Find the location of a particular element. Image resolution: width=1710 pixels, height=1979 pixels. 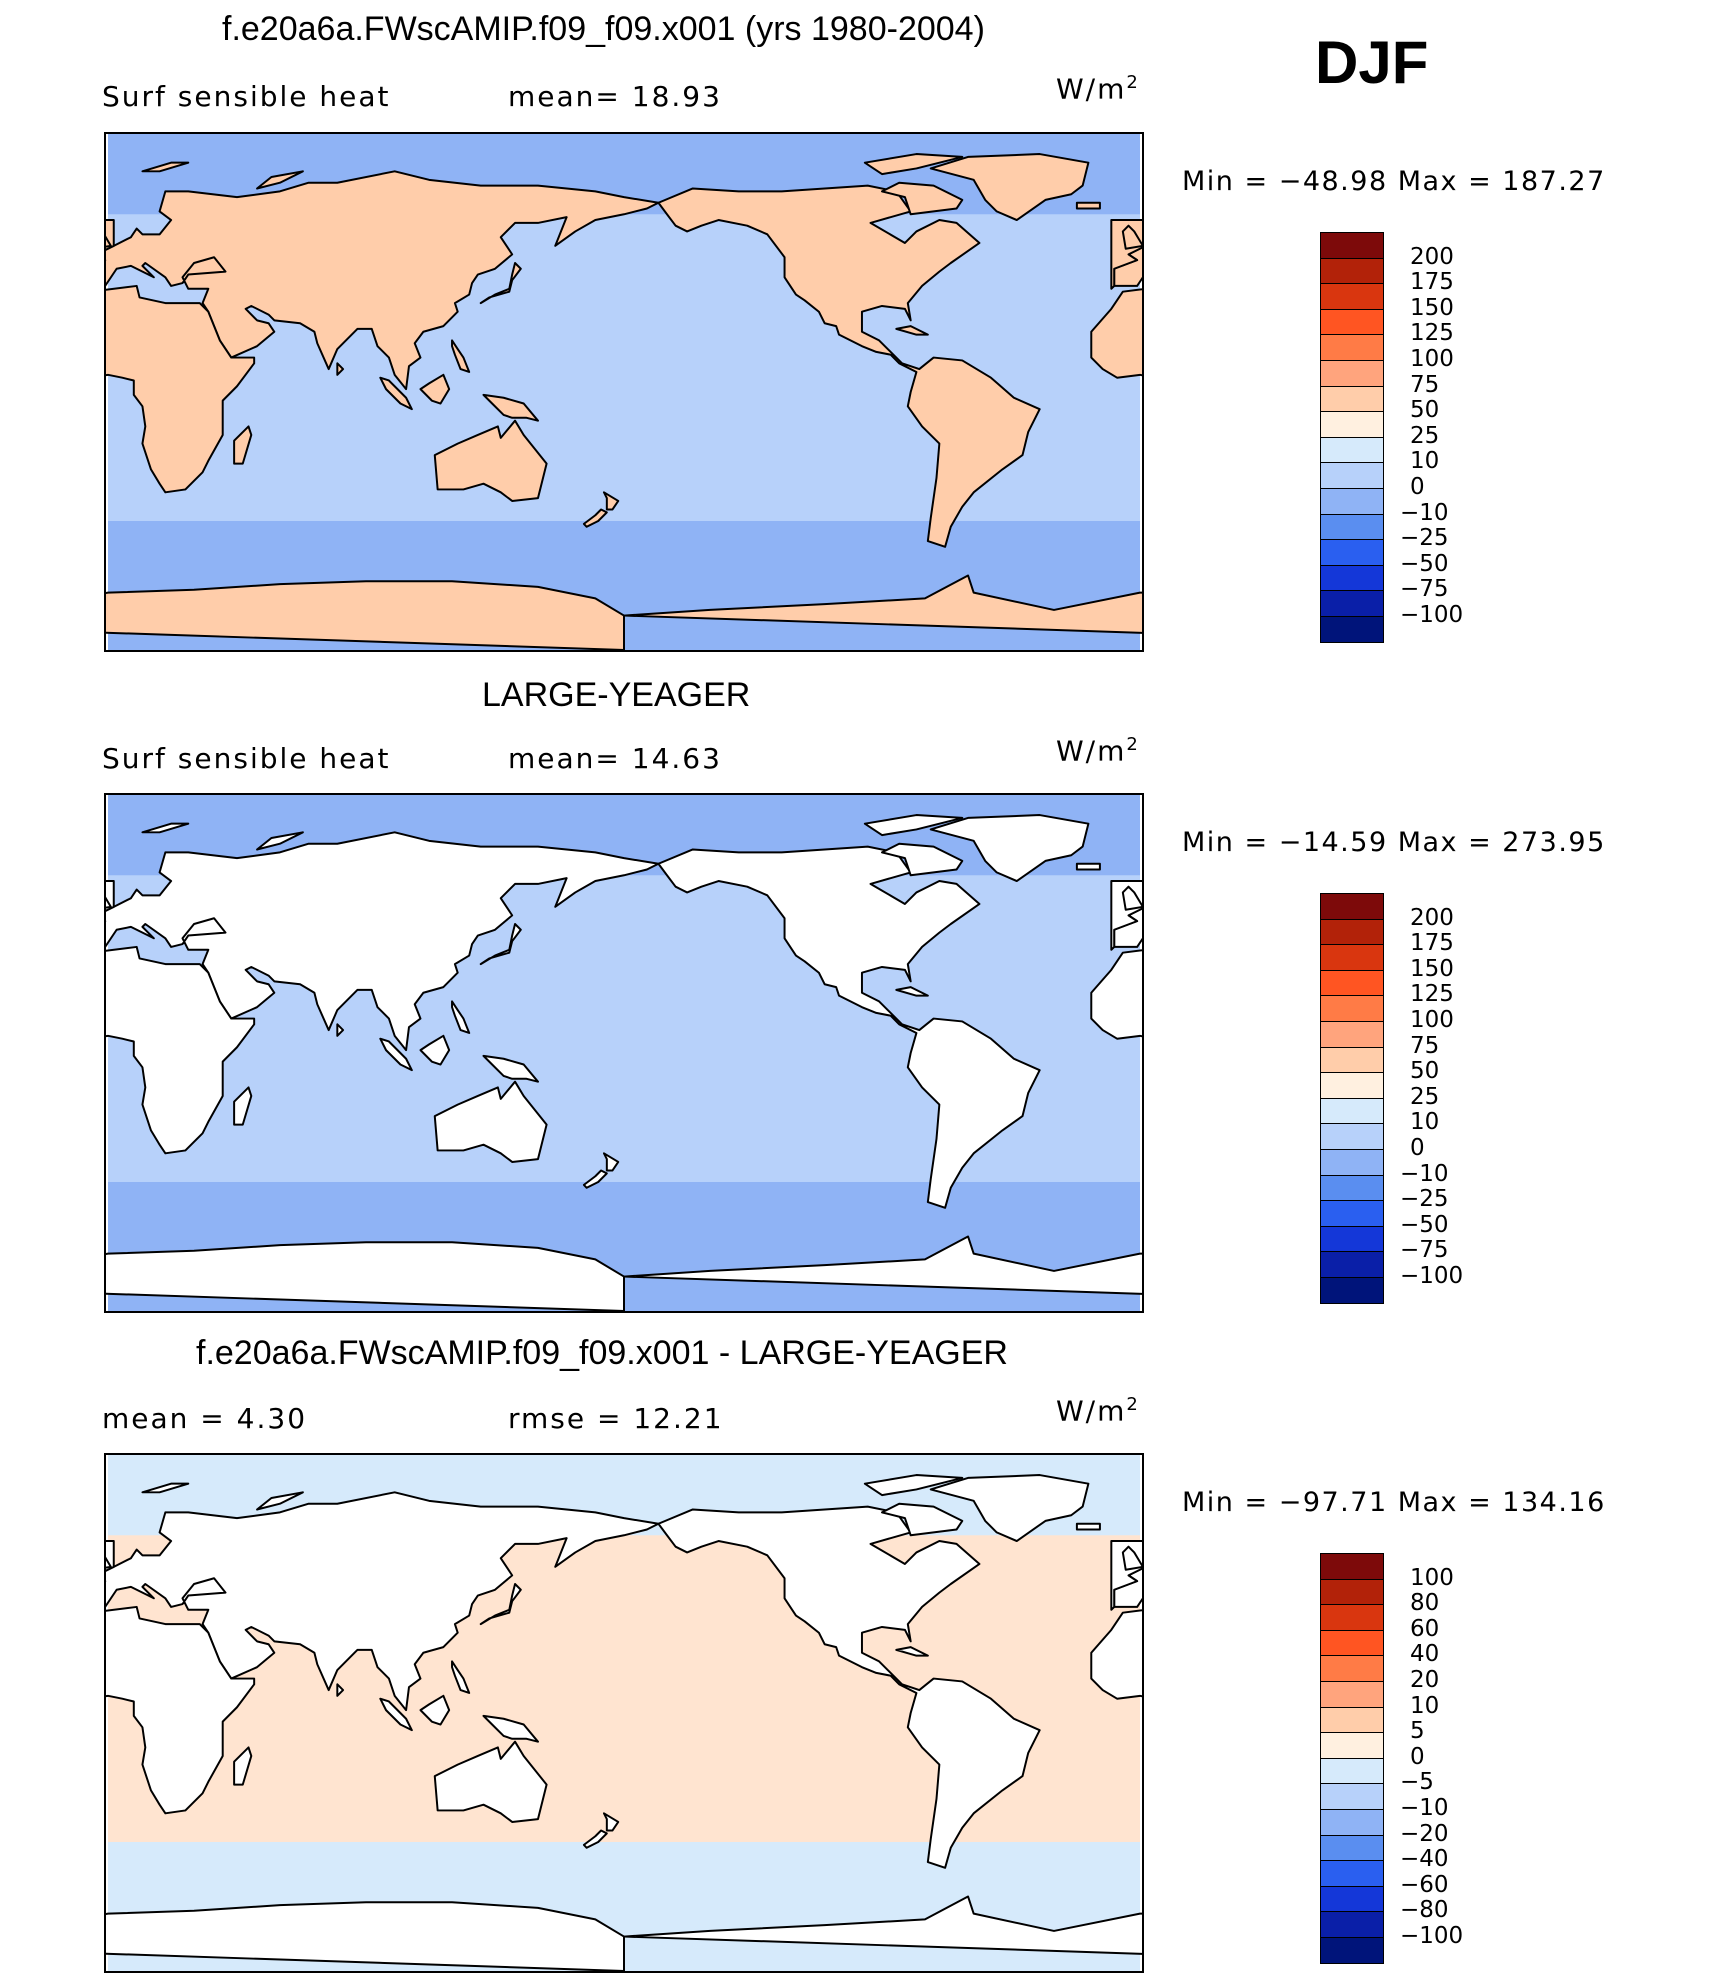

colorbar-tick-label: −50 is located at coordinates (1424, 1224).